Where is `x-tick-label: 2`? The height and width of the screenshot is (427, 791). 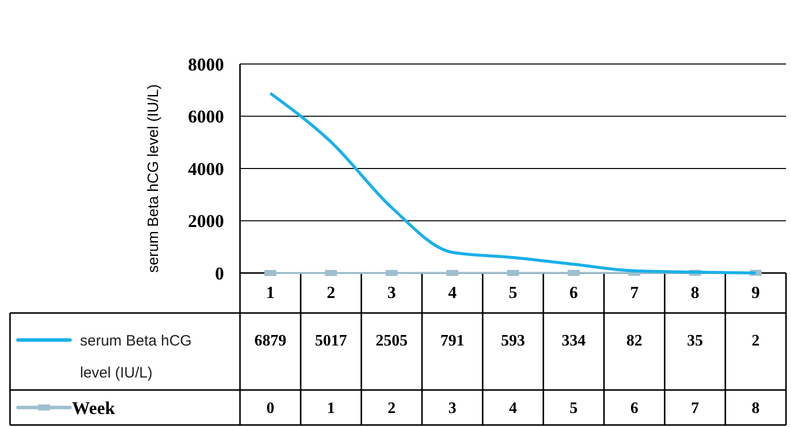 x-tick-label: 2 is located at coordinates (331, 292).